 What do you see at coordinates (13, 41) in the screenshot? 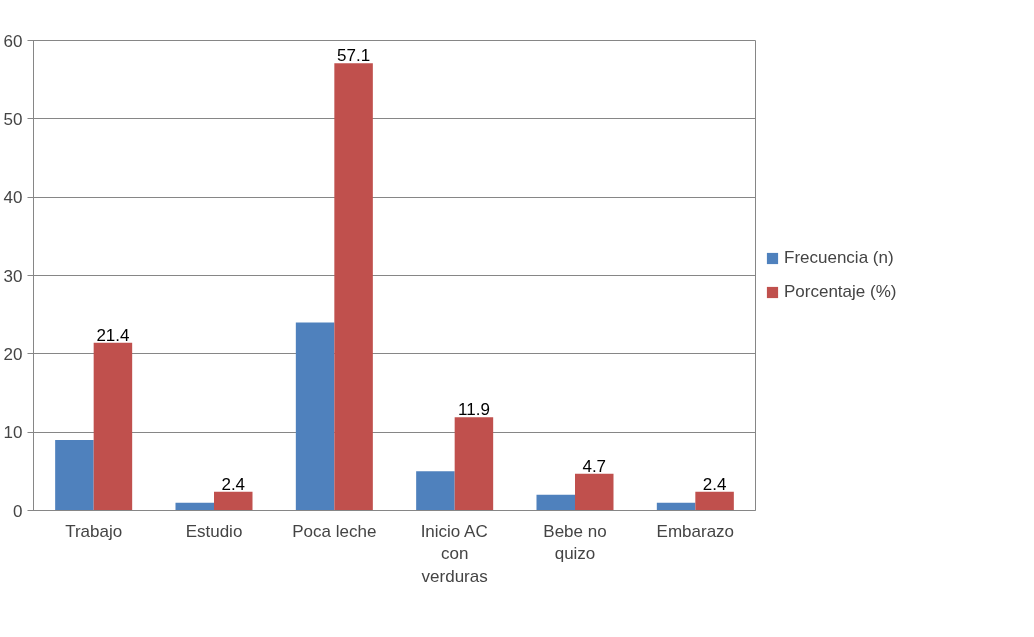
I see `y-tick-label: 60` at bounding box center [13, 41].